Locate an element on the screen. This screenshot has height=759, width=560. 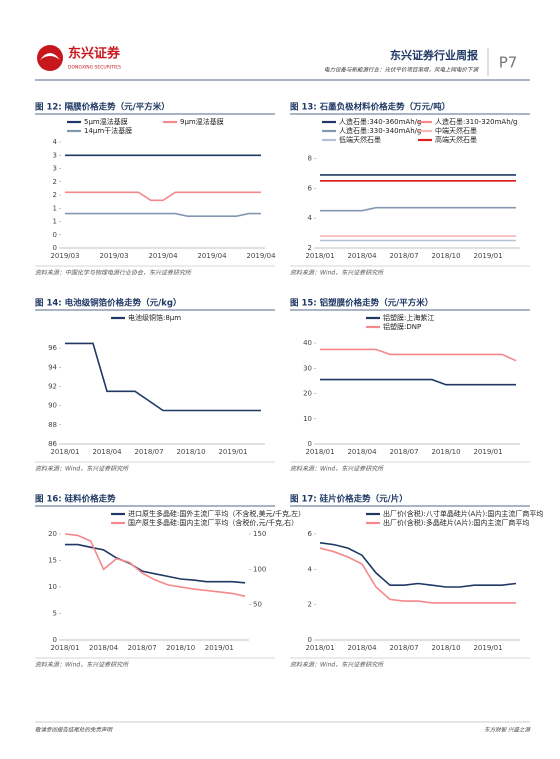
legend-label: 5μm湿法基膜 is located at coordinates (106, 121).